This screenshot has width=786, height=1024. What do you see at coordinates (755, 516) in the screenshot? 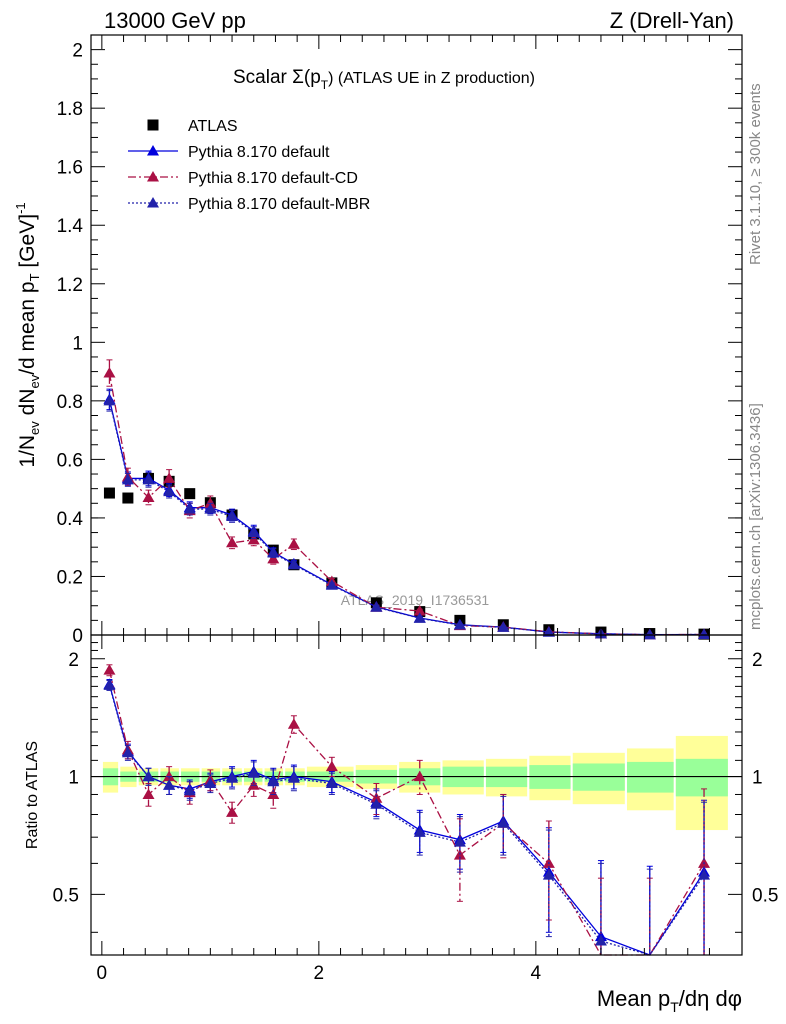
I see `mcplots-label: mcplots.cern.ch [arXiv:1306.3436]` at bounding box center [755, 516].